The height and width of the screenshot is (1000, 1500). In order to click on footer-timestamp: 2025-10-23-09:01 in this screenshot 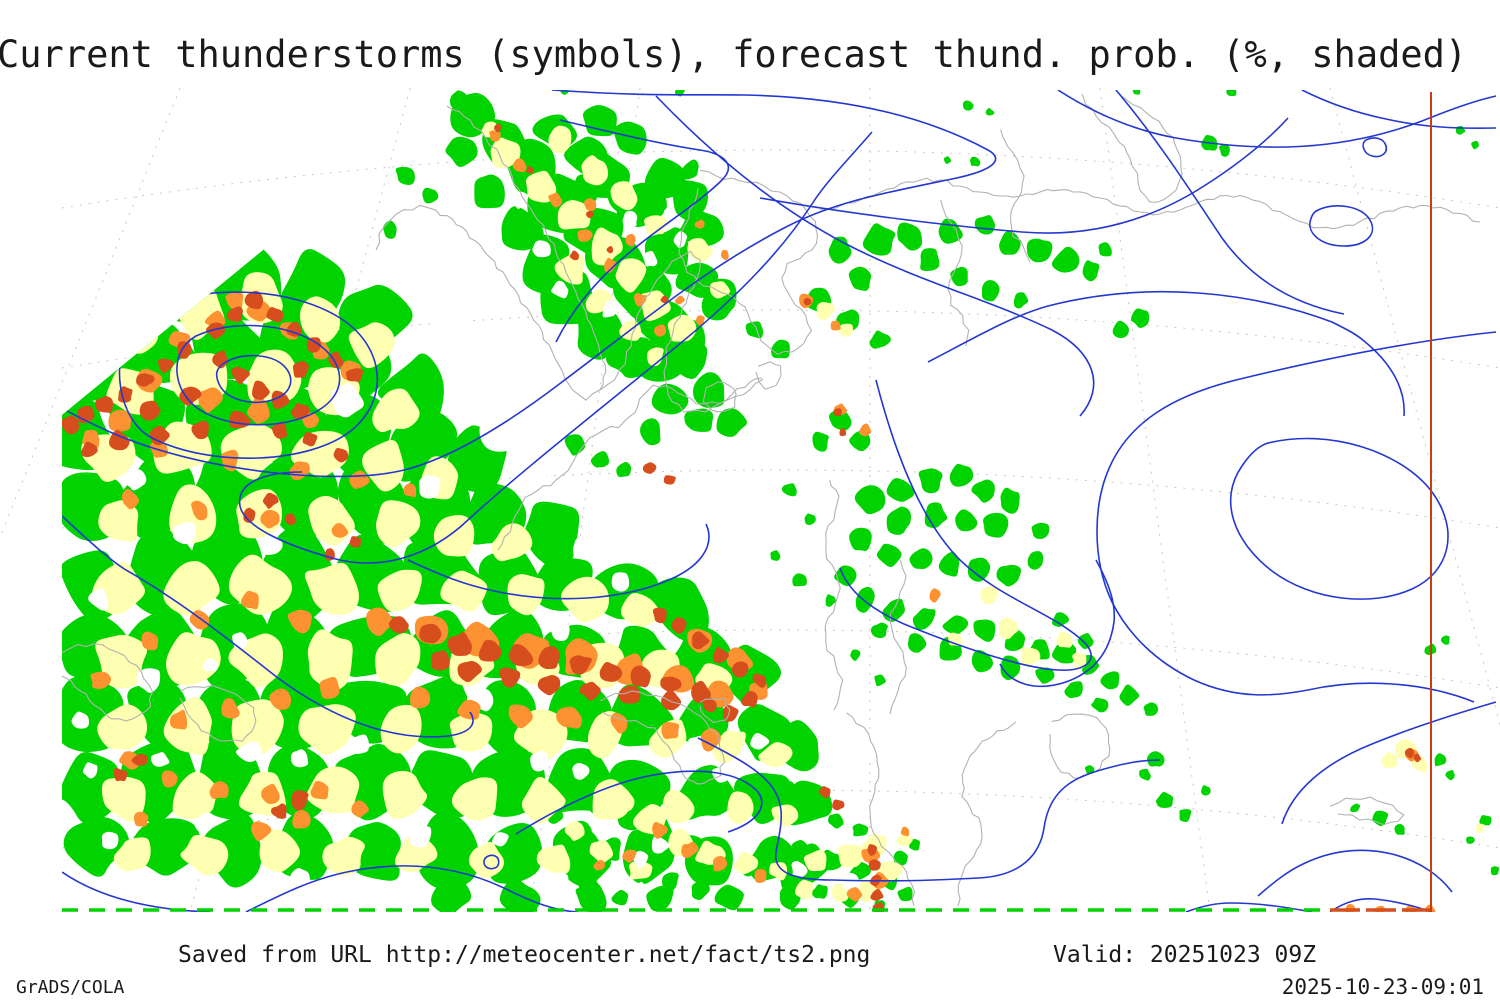, I will do `click(1382, 987)`.